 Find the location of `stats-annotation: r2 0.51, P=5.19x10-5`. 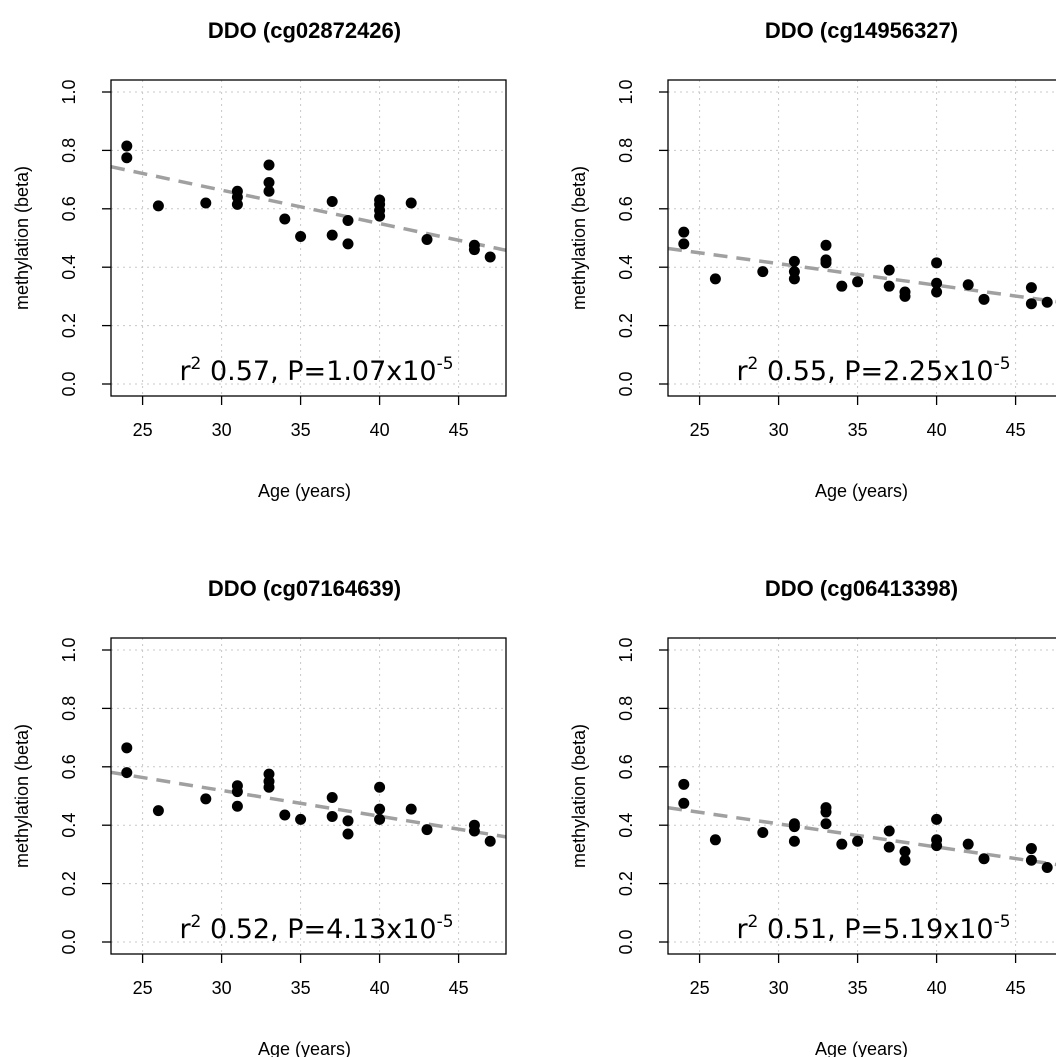

stats-annotation: r2 0.51, P=5.19x10-5 is located at coordinates (873, 928).